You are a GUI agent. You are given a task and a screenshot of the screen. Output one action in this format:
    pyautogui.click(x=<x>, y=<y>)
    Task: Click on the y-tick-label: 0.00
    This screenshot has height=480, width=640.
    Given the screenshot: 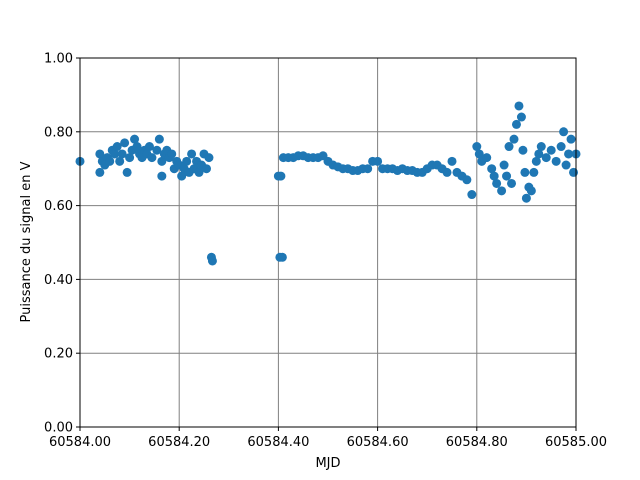 What is the action you would take?
    pyautogui.click(x=58, y=428)
    